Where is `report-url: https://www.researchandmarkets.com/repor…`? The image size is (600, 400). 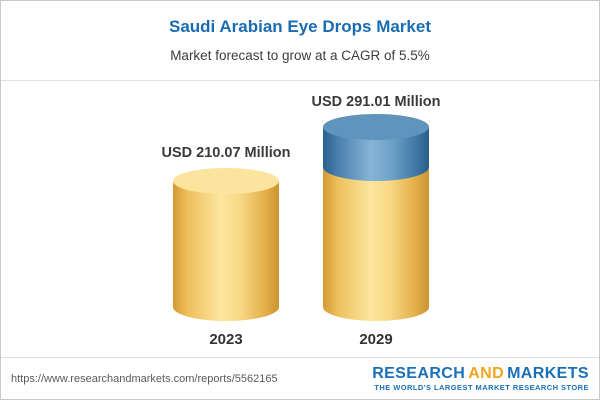
report-url: https://www.researchandmarkets.com/repor… is located at coordinates (144, 378).